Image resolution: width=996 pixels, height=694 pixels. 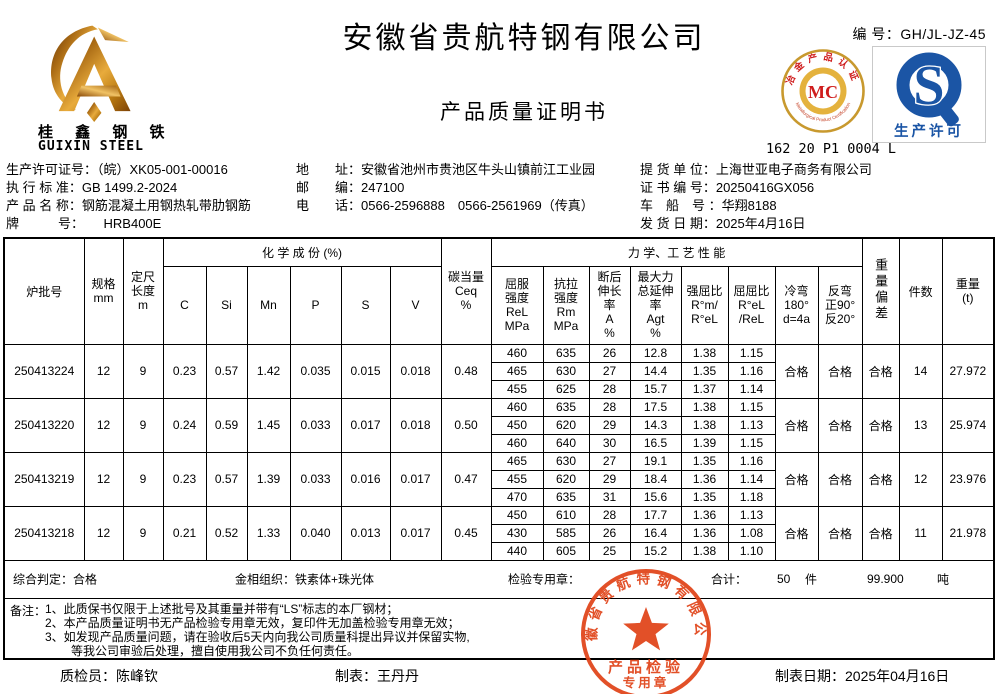 What do you see at coordinates (517, 515) in the screenshot?
I see `cell-rel: 450` at bounding box center [517, 515].